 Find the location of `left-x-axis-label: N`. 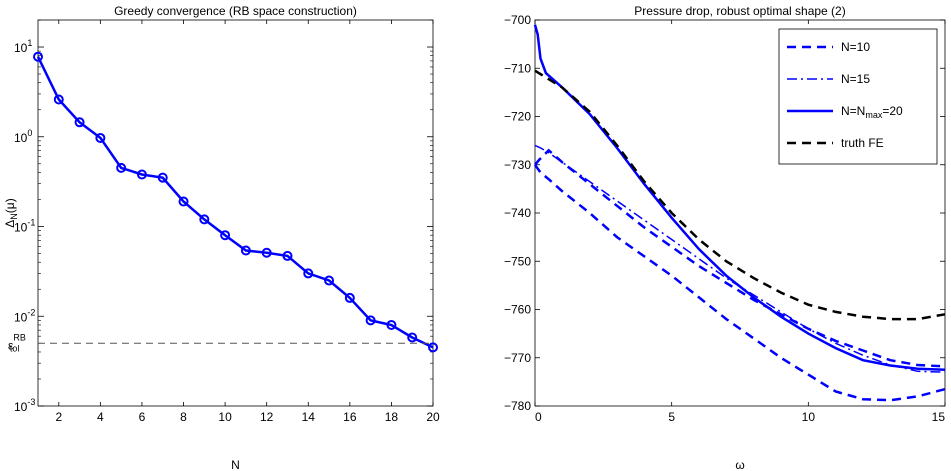

left-x-axis-label: N is located at coordinates (235, 464).